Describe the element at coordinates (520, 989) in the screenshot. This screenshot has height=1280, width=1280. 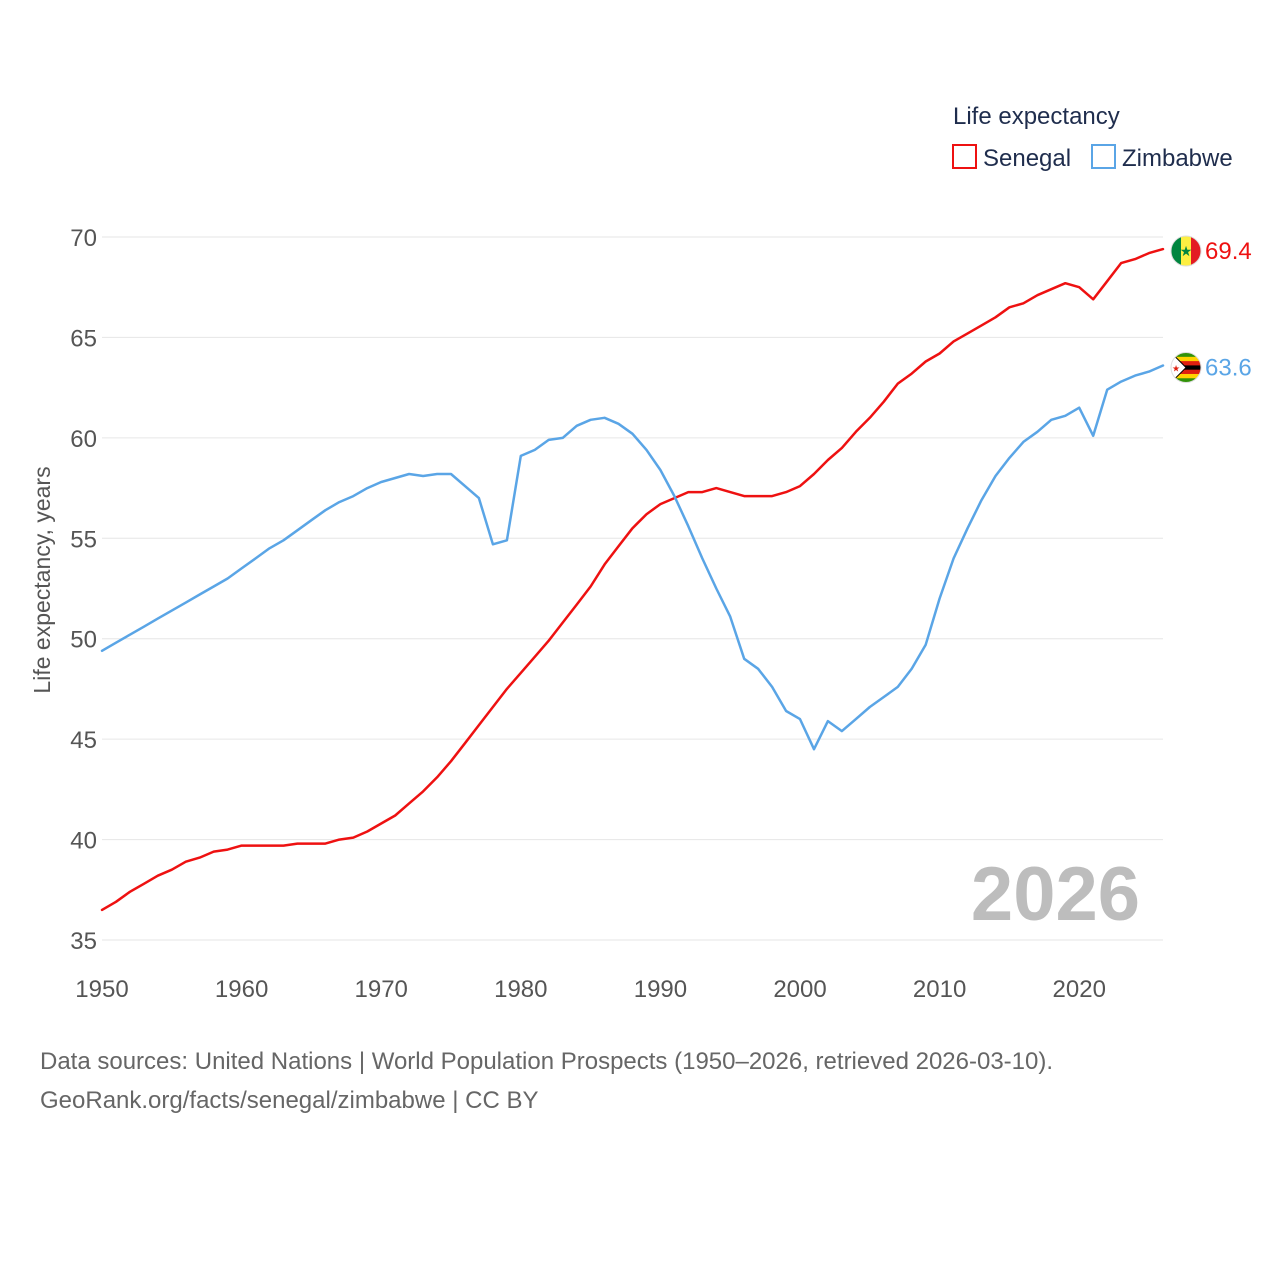
I see `x-tick-label: 1980` at that location.